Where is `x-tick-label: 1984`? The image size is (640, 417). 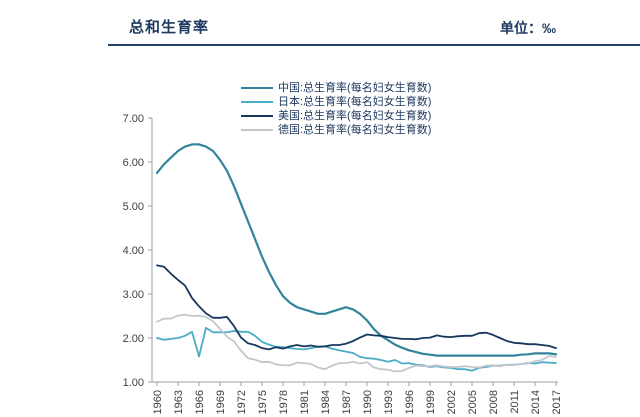 x-tick-label: 1984 is located at coordinates (326, 402).